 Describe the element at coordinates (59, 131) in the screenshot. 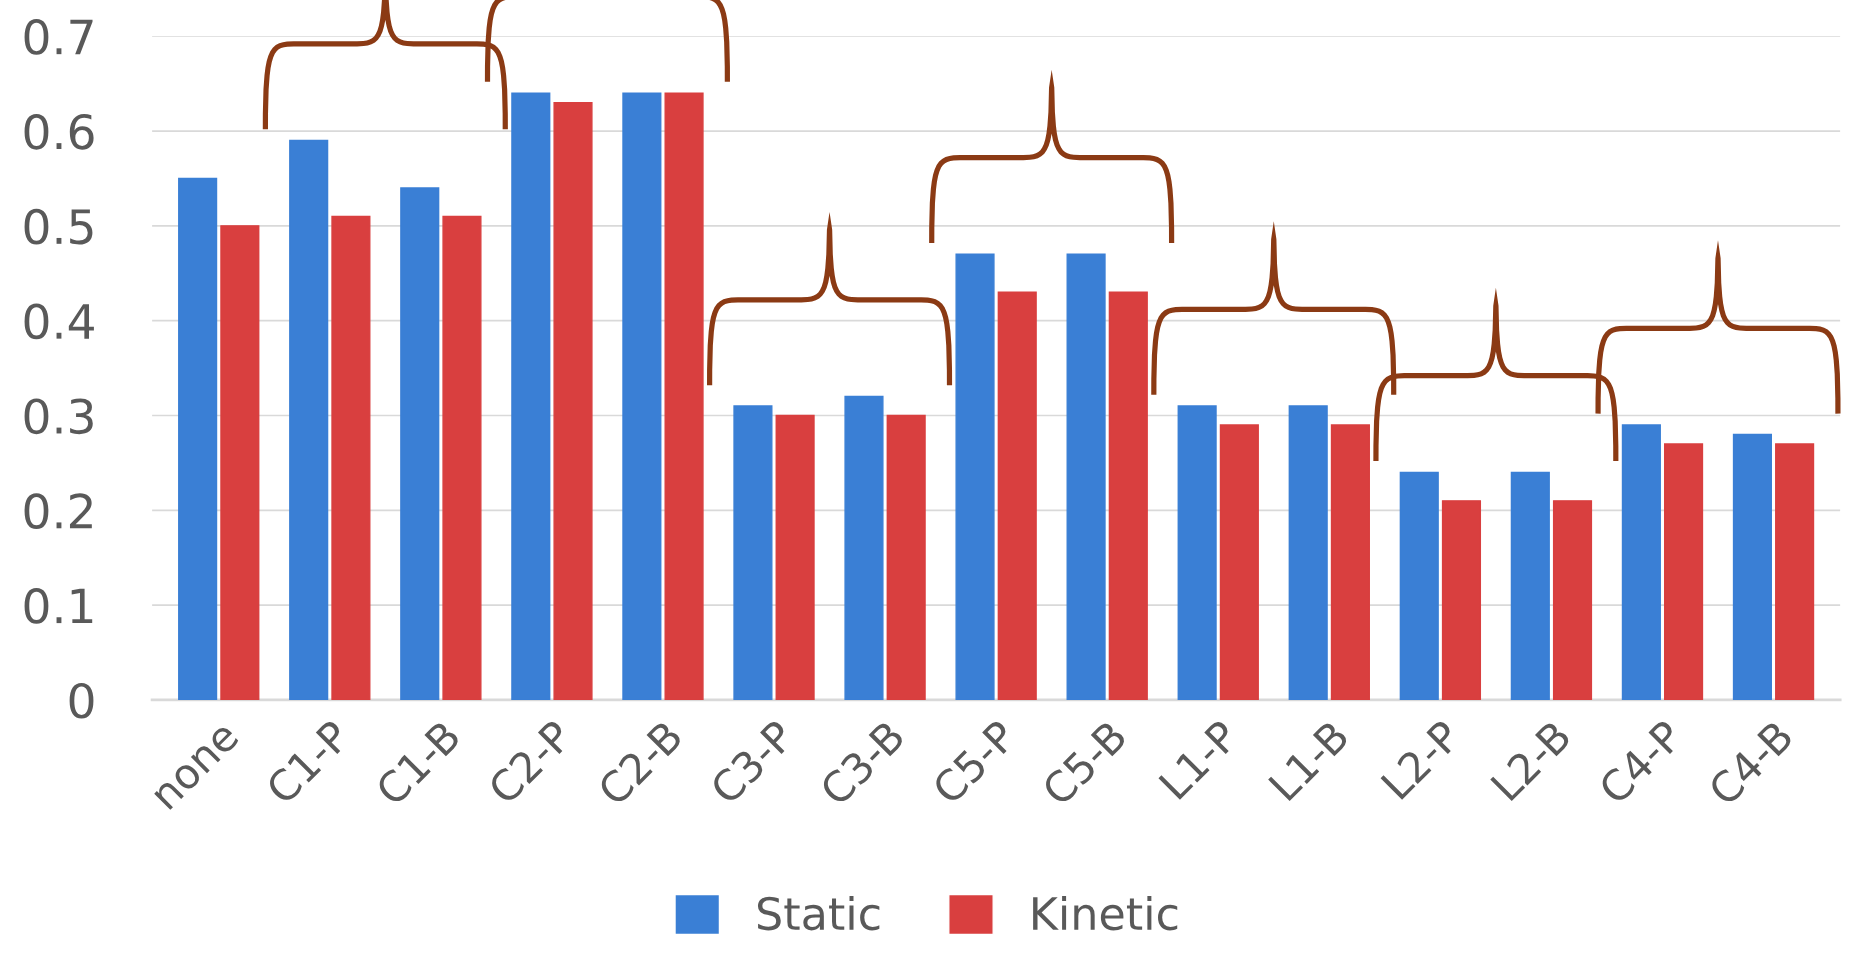

I see `y-tick-label: 0.6` at that location.